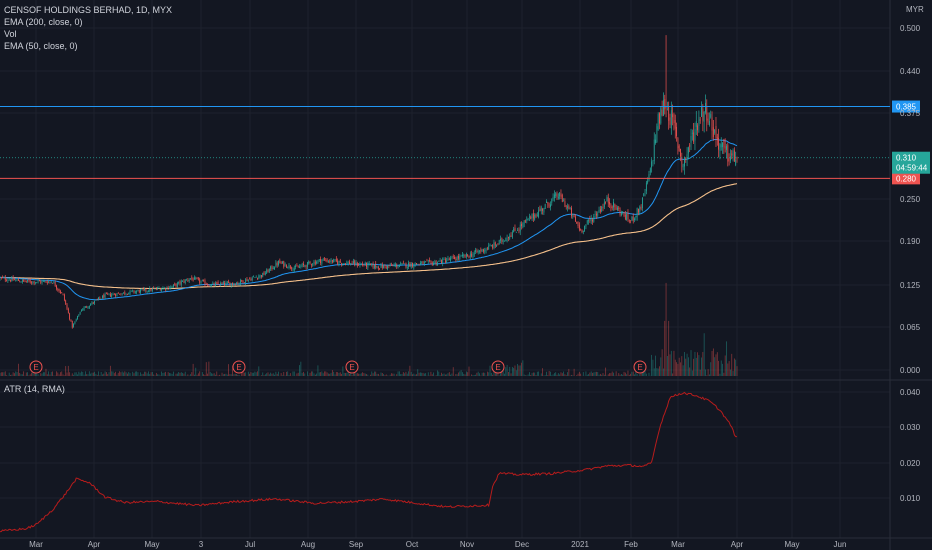 The height and width of the screenshot is (550, 932). I want to click on atr-tick-label: 0.010, so click(910, 498).